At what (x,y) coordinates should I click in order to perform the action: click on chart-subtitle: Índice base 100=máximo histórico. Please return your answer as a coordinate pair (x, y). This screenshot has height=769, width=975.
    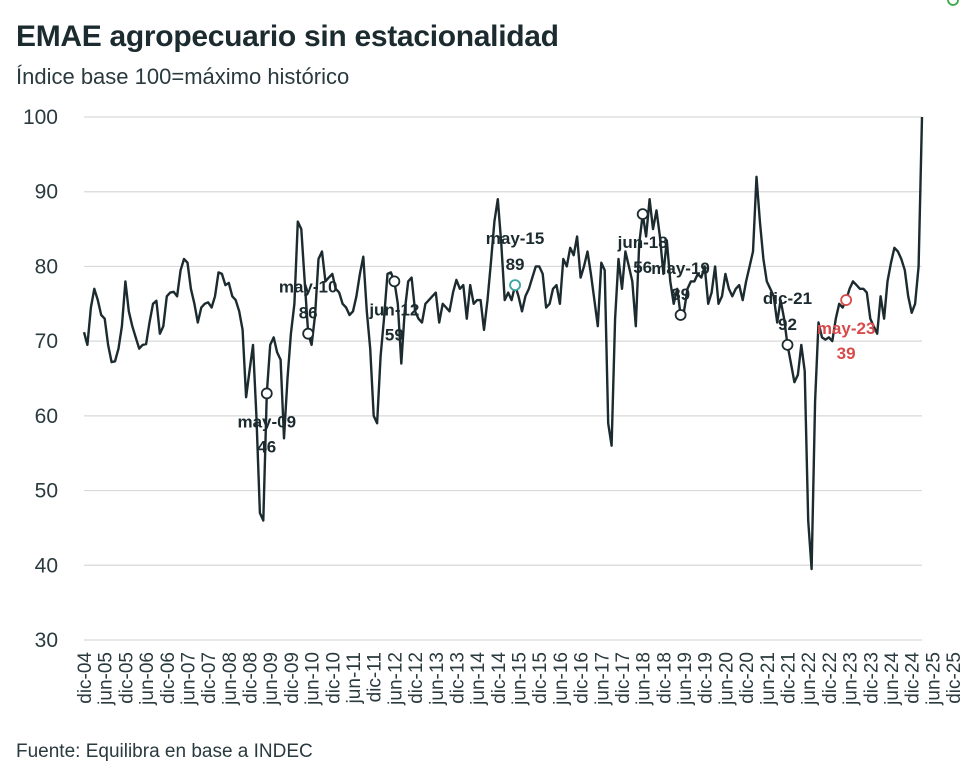
    Looking at the image, I should click on (183, 76).